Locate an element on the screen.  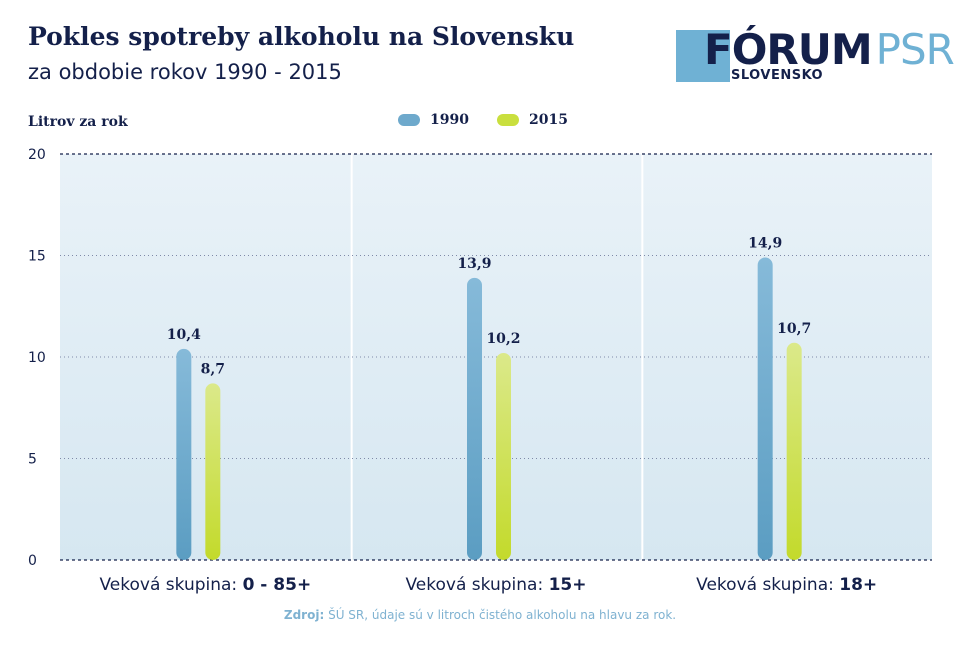
category-label: Veková skupina: 0 - 85+ is located at coordinates (205, 585).